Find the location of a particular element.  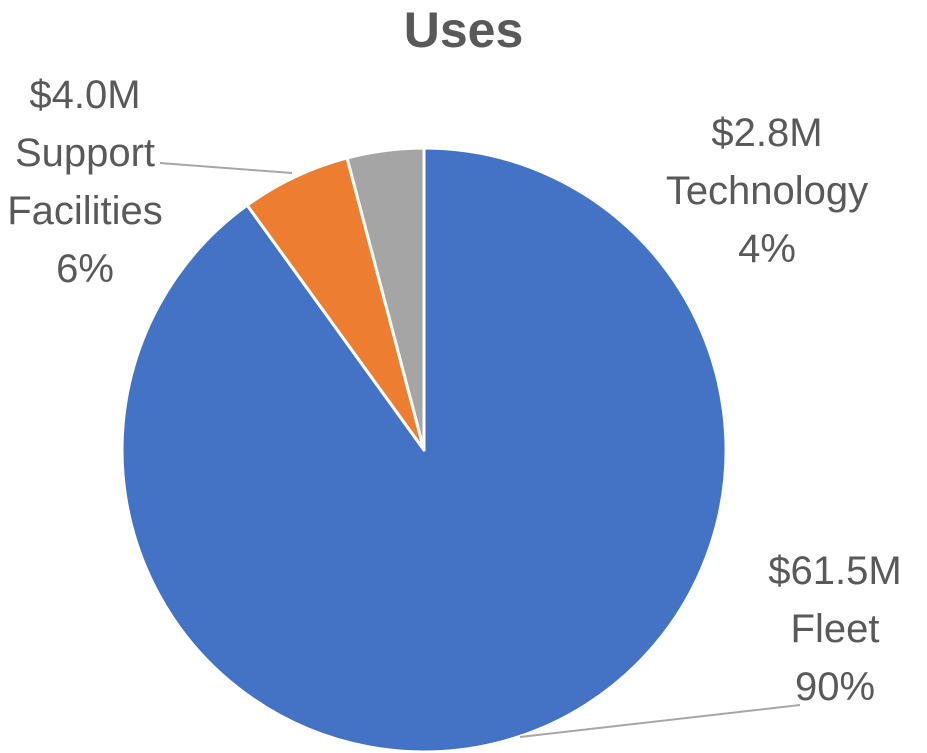

value-label: $61.5M is located at coordinates (835, 571).